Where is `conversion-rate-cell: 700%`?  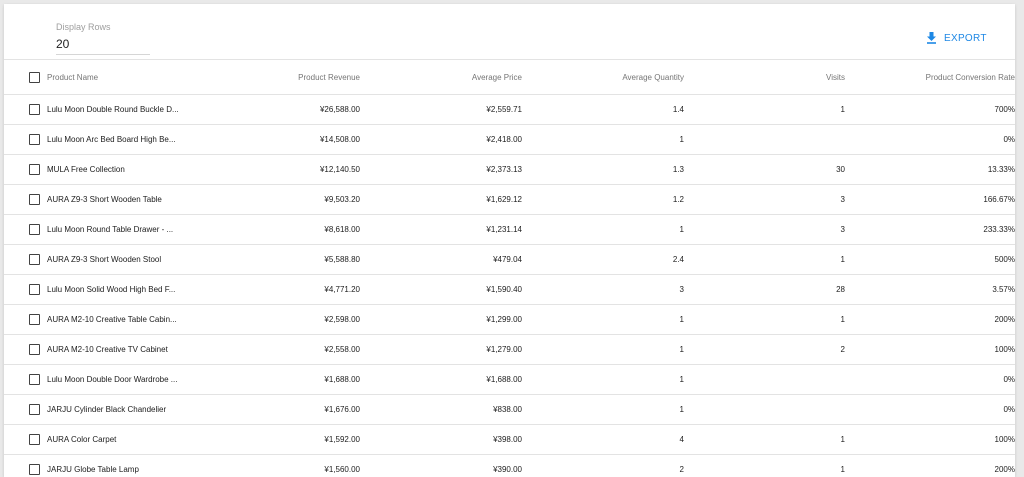
conversion-rate-cell: 700% is located at coordinates (930, 109).